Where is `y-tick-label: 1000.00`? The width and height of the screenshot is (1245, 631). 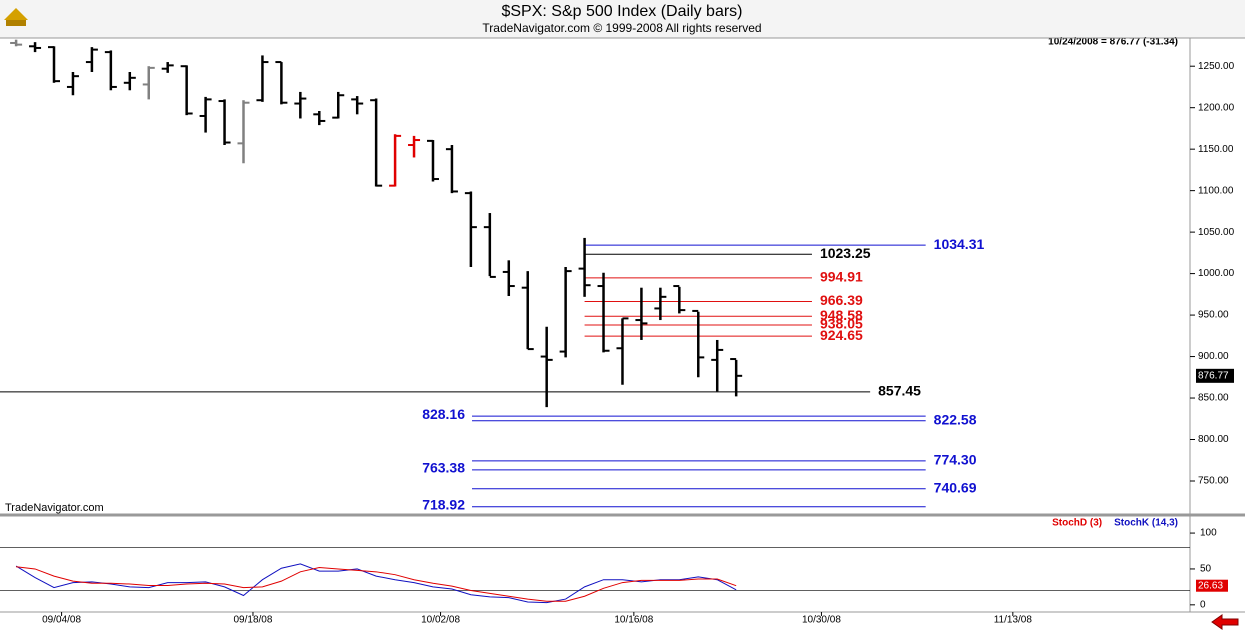
y-tick-label: 1000.00 is located at coordinates (1216, 273).